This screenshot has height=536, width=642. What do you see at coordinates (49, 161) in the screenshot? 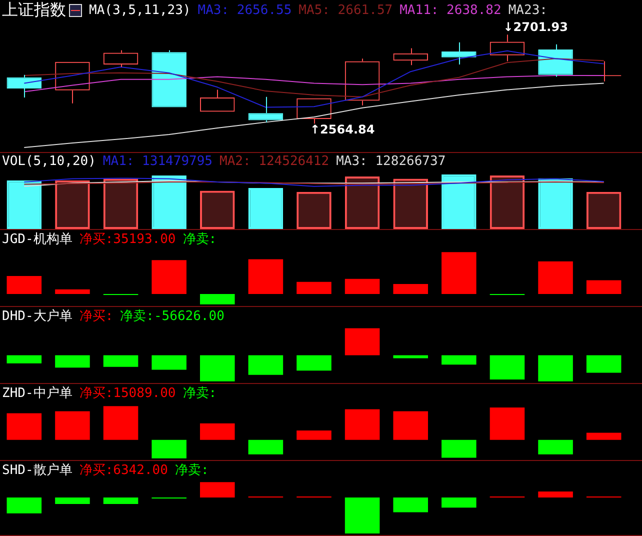
I see `chart-title: VOL(5,10,20)` at bounding box center [49, 161].